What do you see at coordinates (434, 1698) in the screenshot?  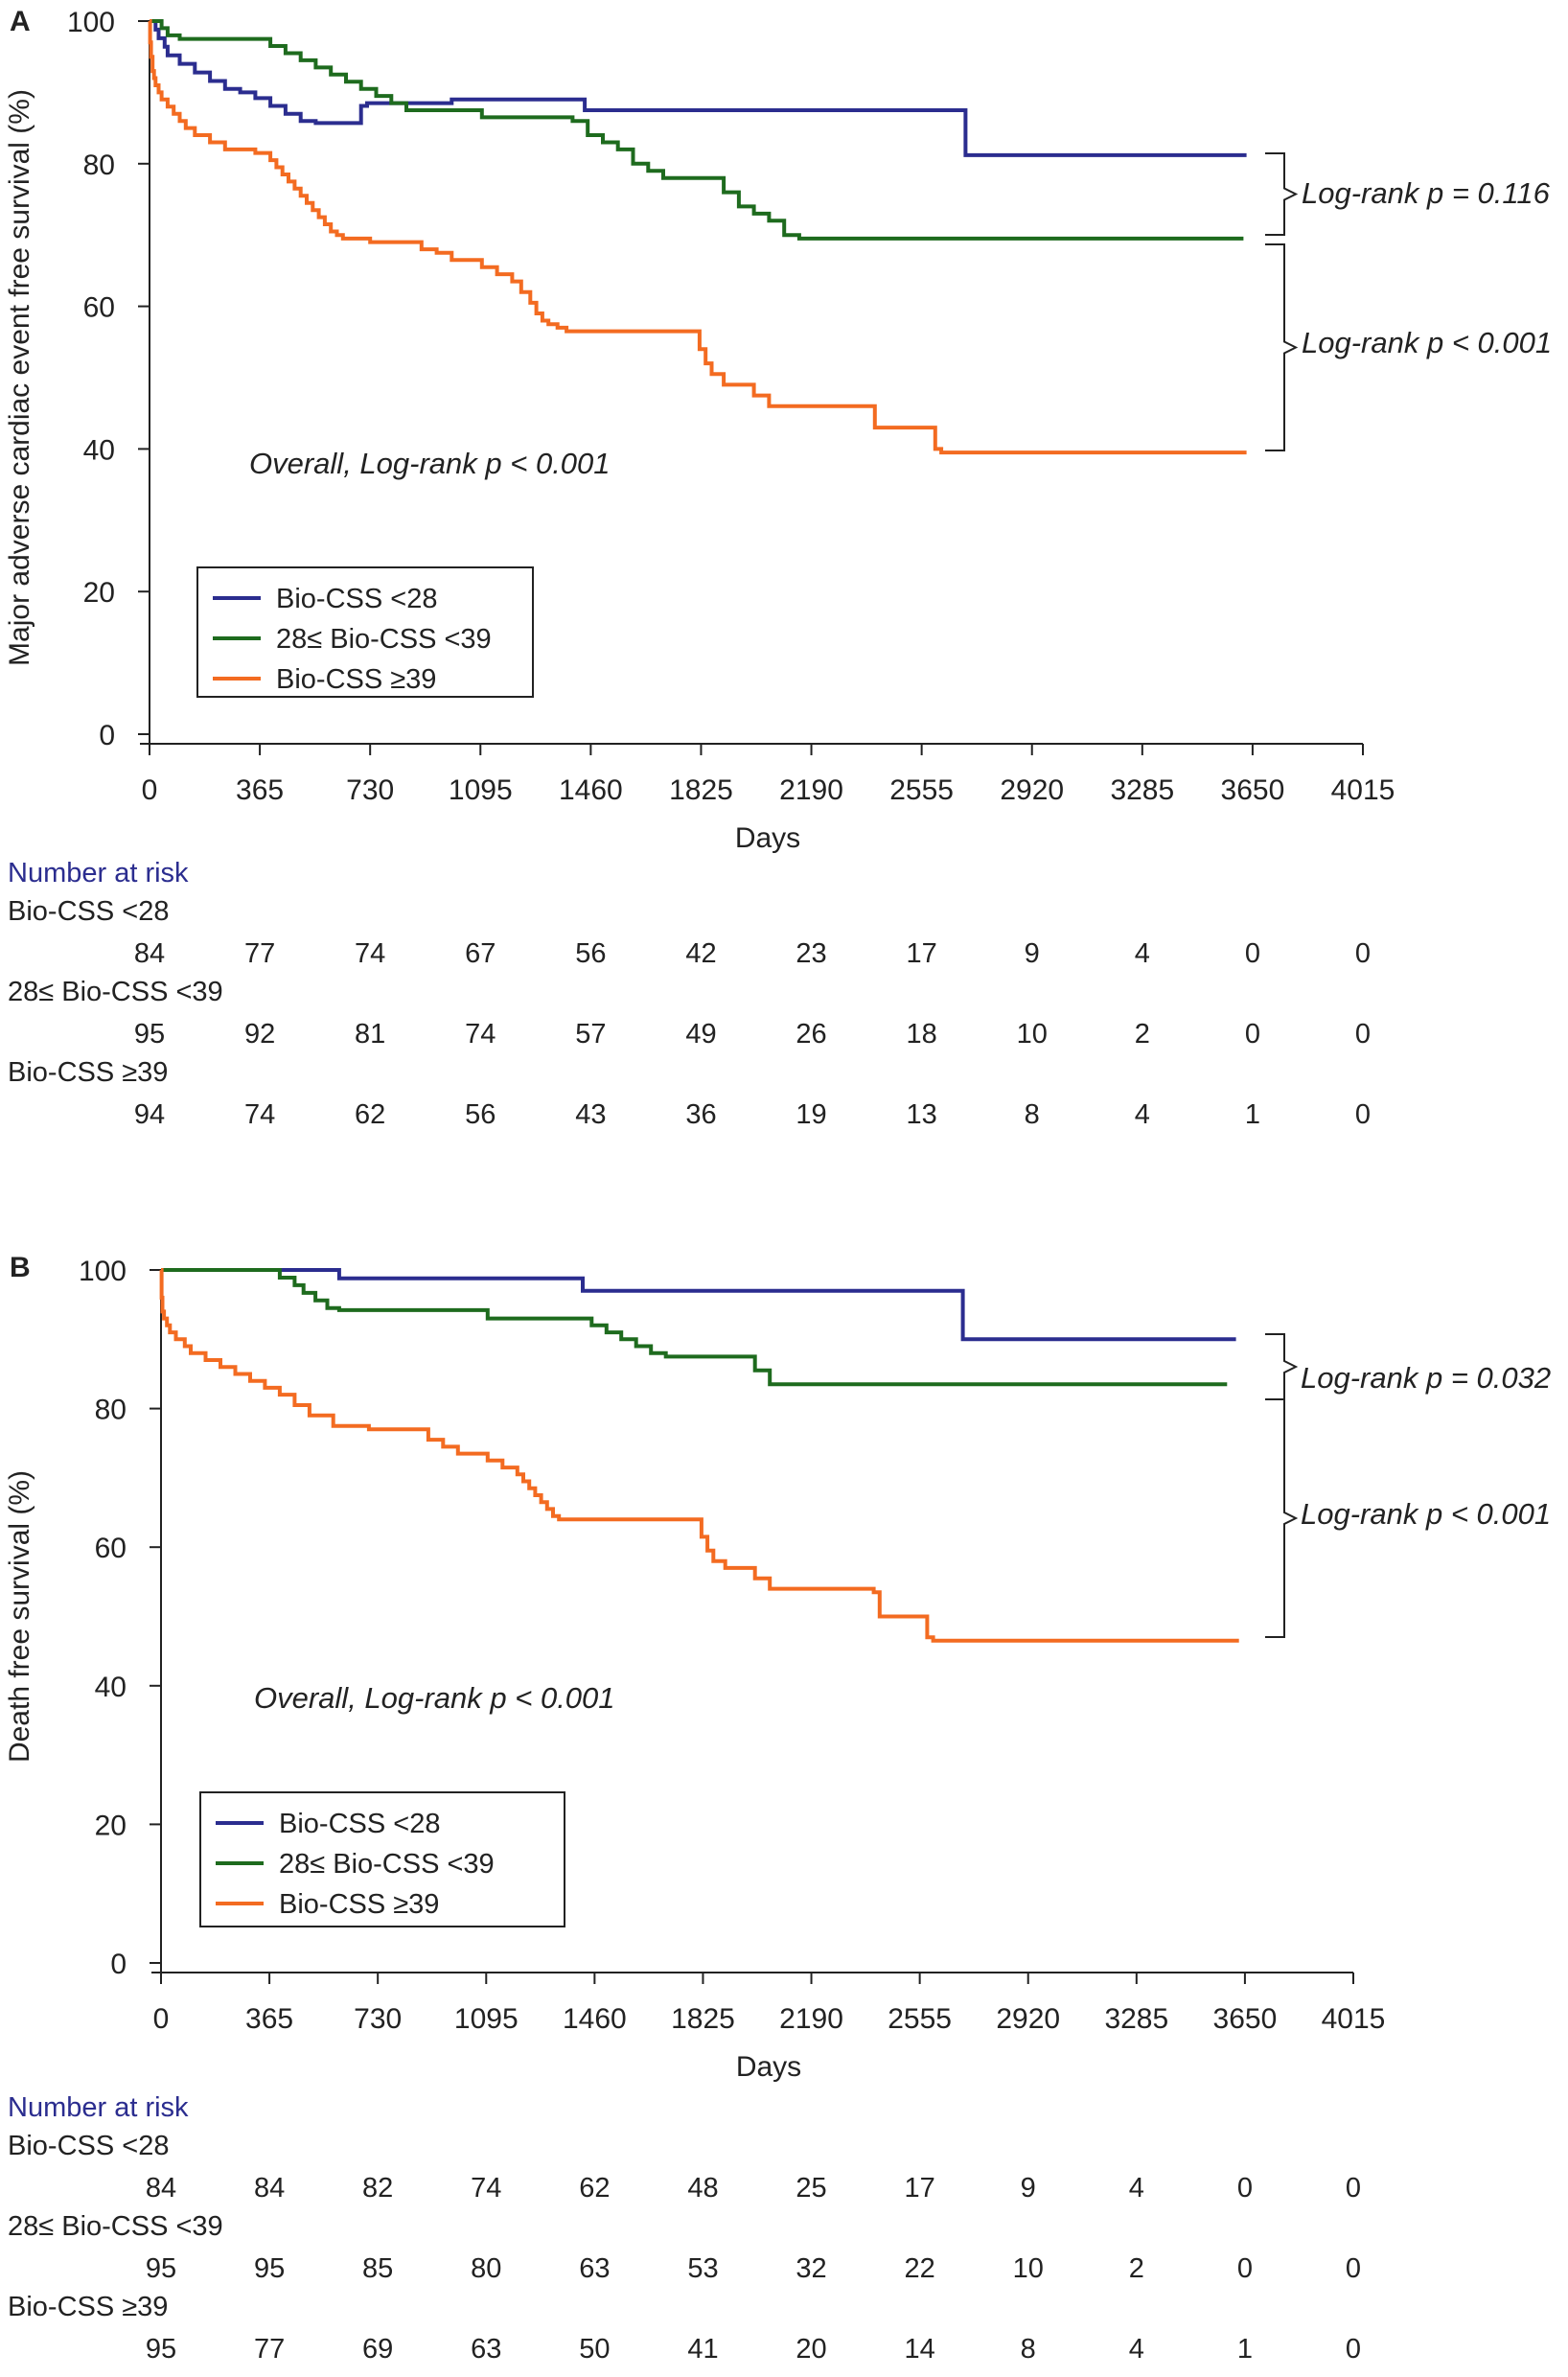 I see `overall-logrank-annotation: Overall, Log-rank p < 0.001` at bounding box center [434, 1698].